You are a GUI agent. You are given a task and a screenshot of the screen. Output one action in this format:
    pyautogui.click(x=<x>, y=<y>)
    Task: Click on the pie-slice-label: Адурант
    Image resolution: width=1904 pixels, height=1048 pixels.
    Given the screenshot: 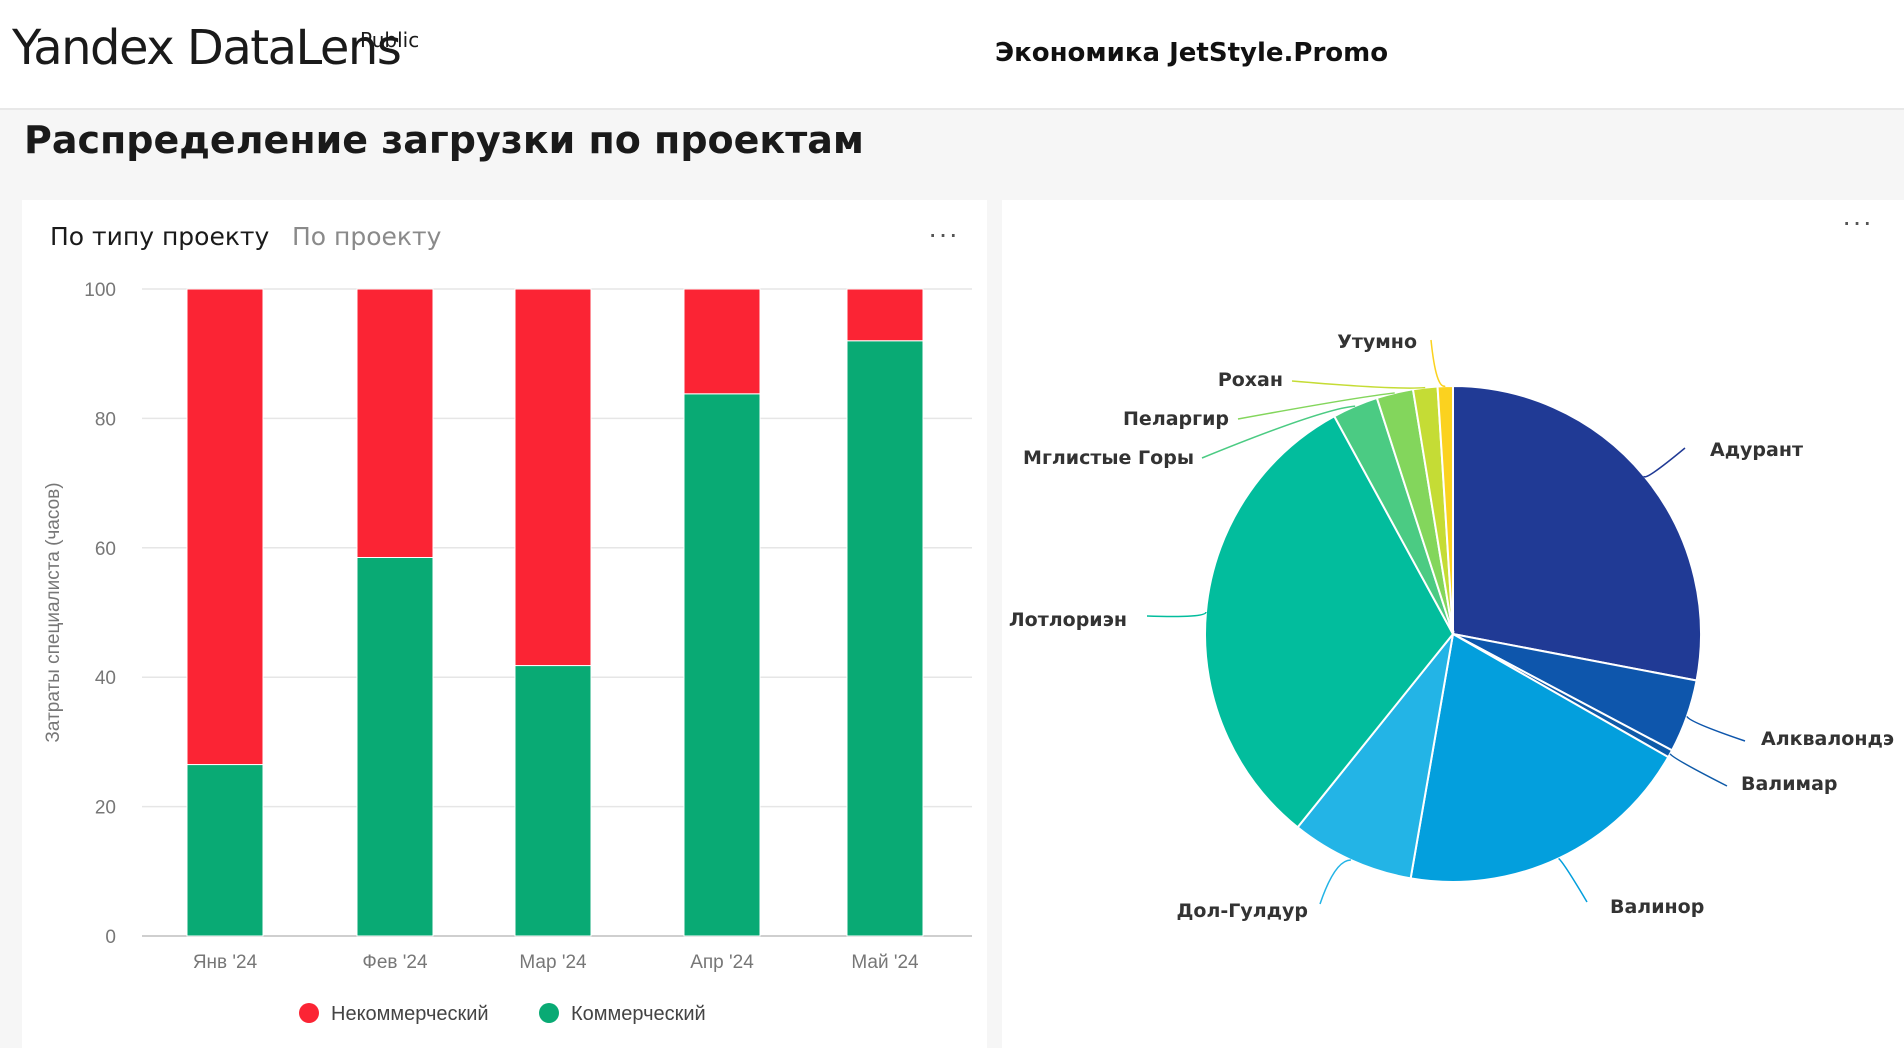 What is the action you would take?
    pyautogui.click(x=1756, y=450)
    